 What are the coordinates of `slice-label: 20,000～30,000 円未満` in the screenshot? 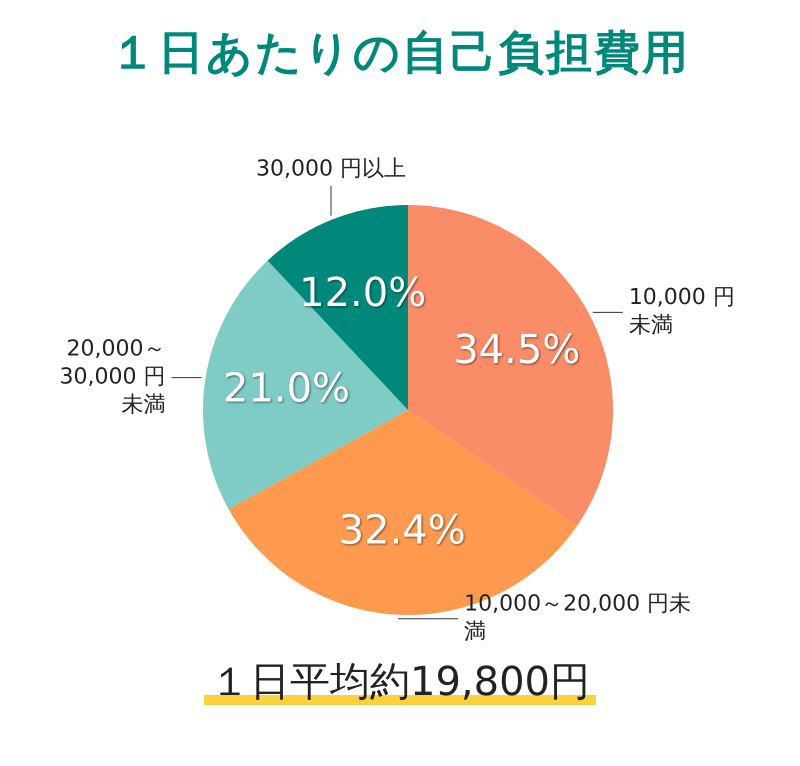 It's located at (113, 377).